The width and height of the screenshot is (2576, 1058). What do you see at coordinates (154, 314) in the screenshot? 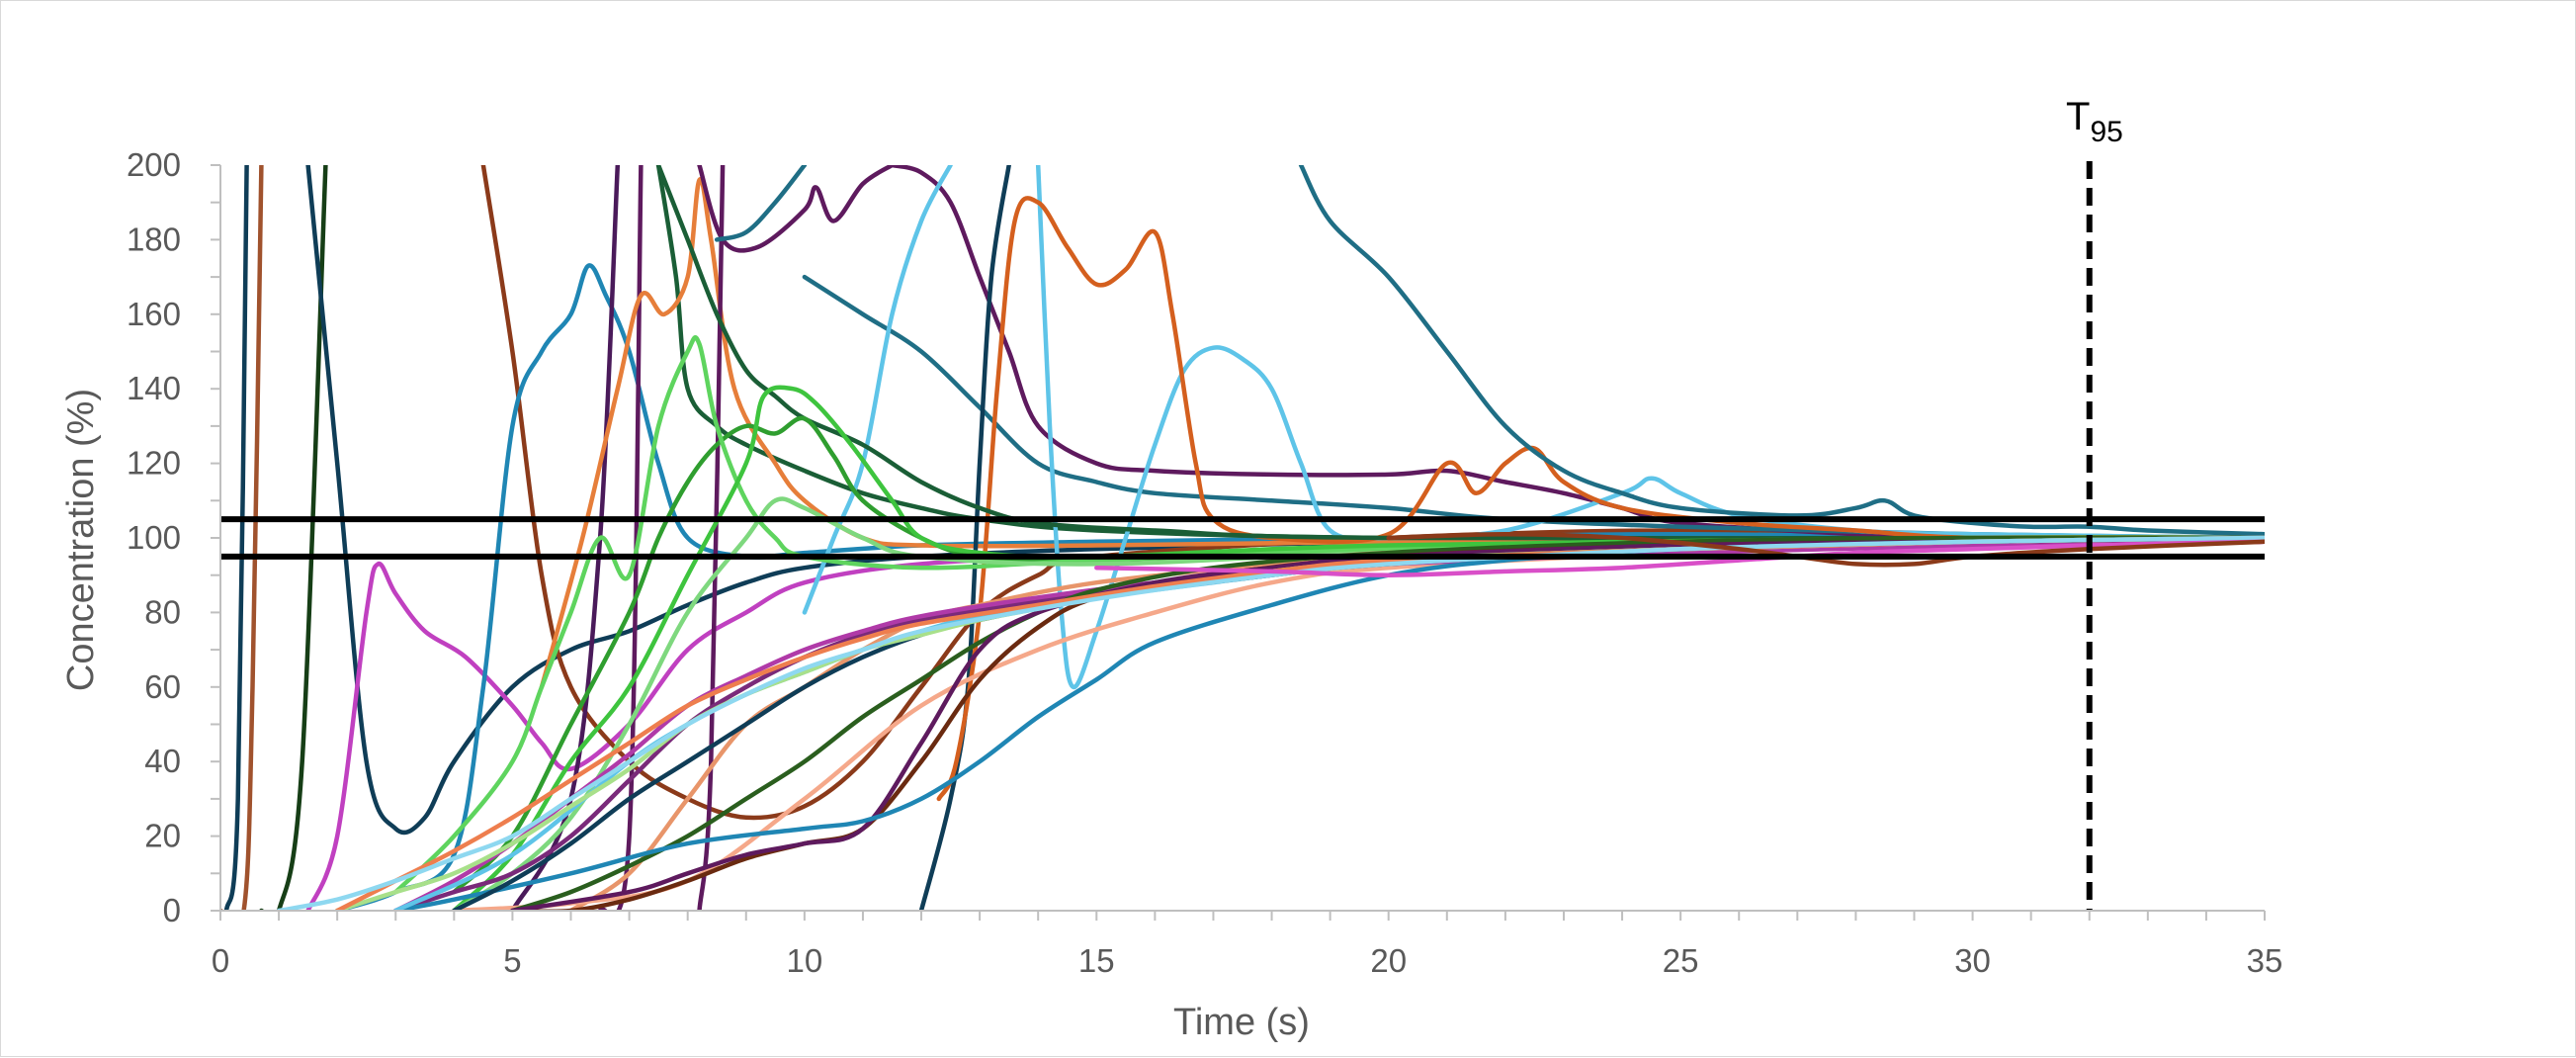
I see `y-tick-label: 160` at bounding box center [154, 314].